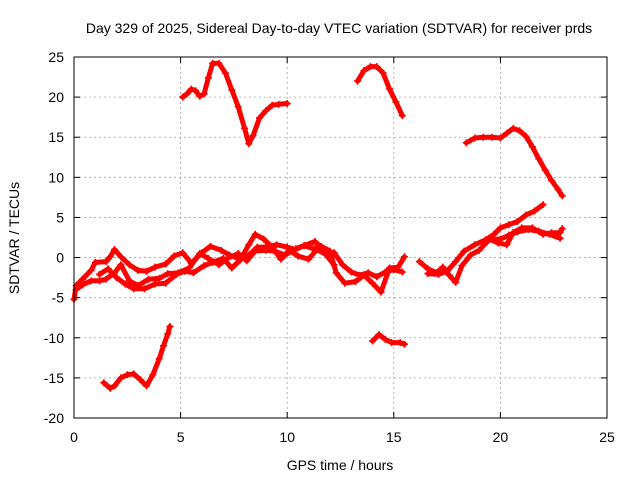 The width and height of the screenshot is (640, 480). What do you see at coordinates (56, 57) in the screenshot?
I see `y-tick-label: 25` at bounding box center [56, 57].